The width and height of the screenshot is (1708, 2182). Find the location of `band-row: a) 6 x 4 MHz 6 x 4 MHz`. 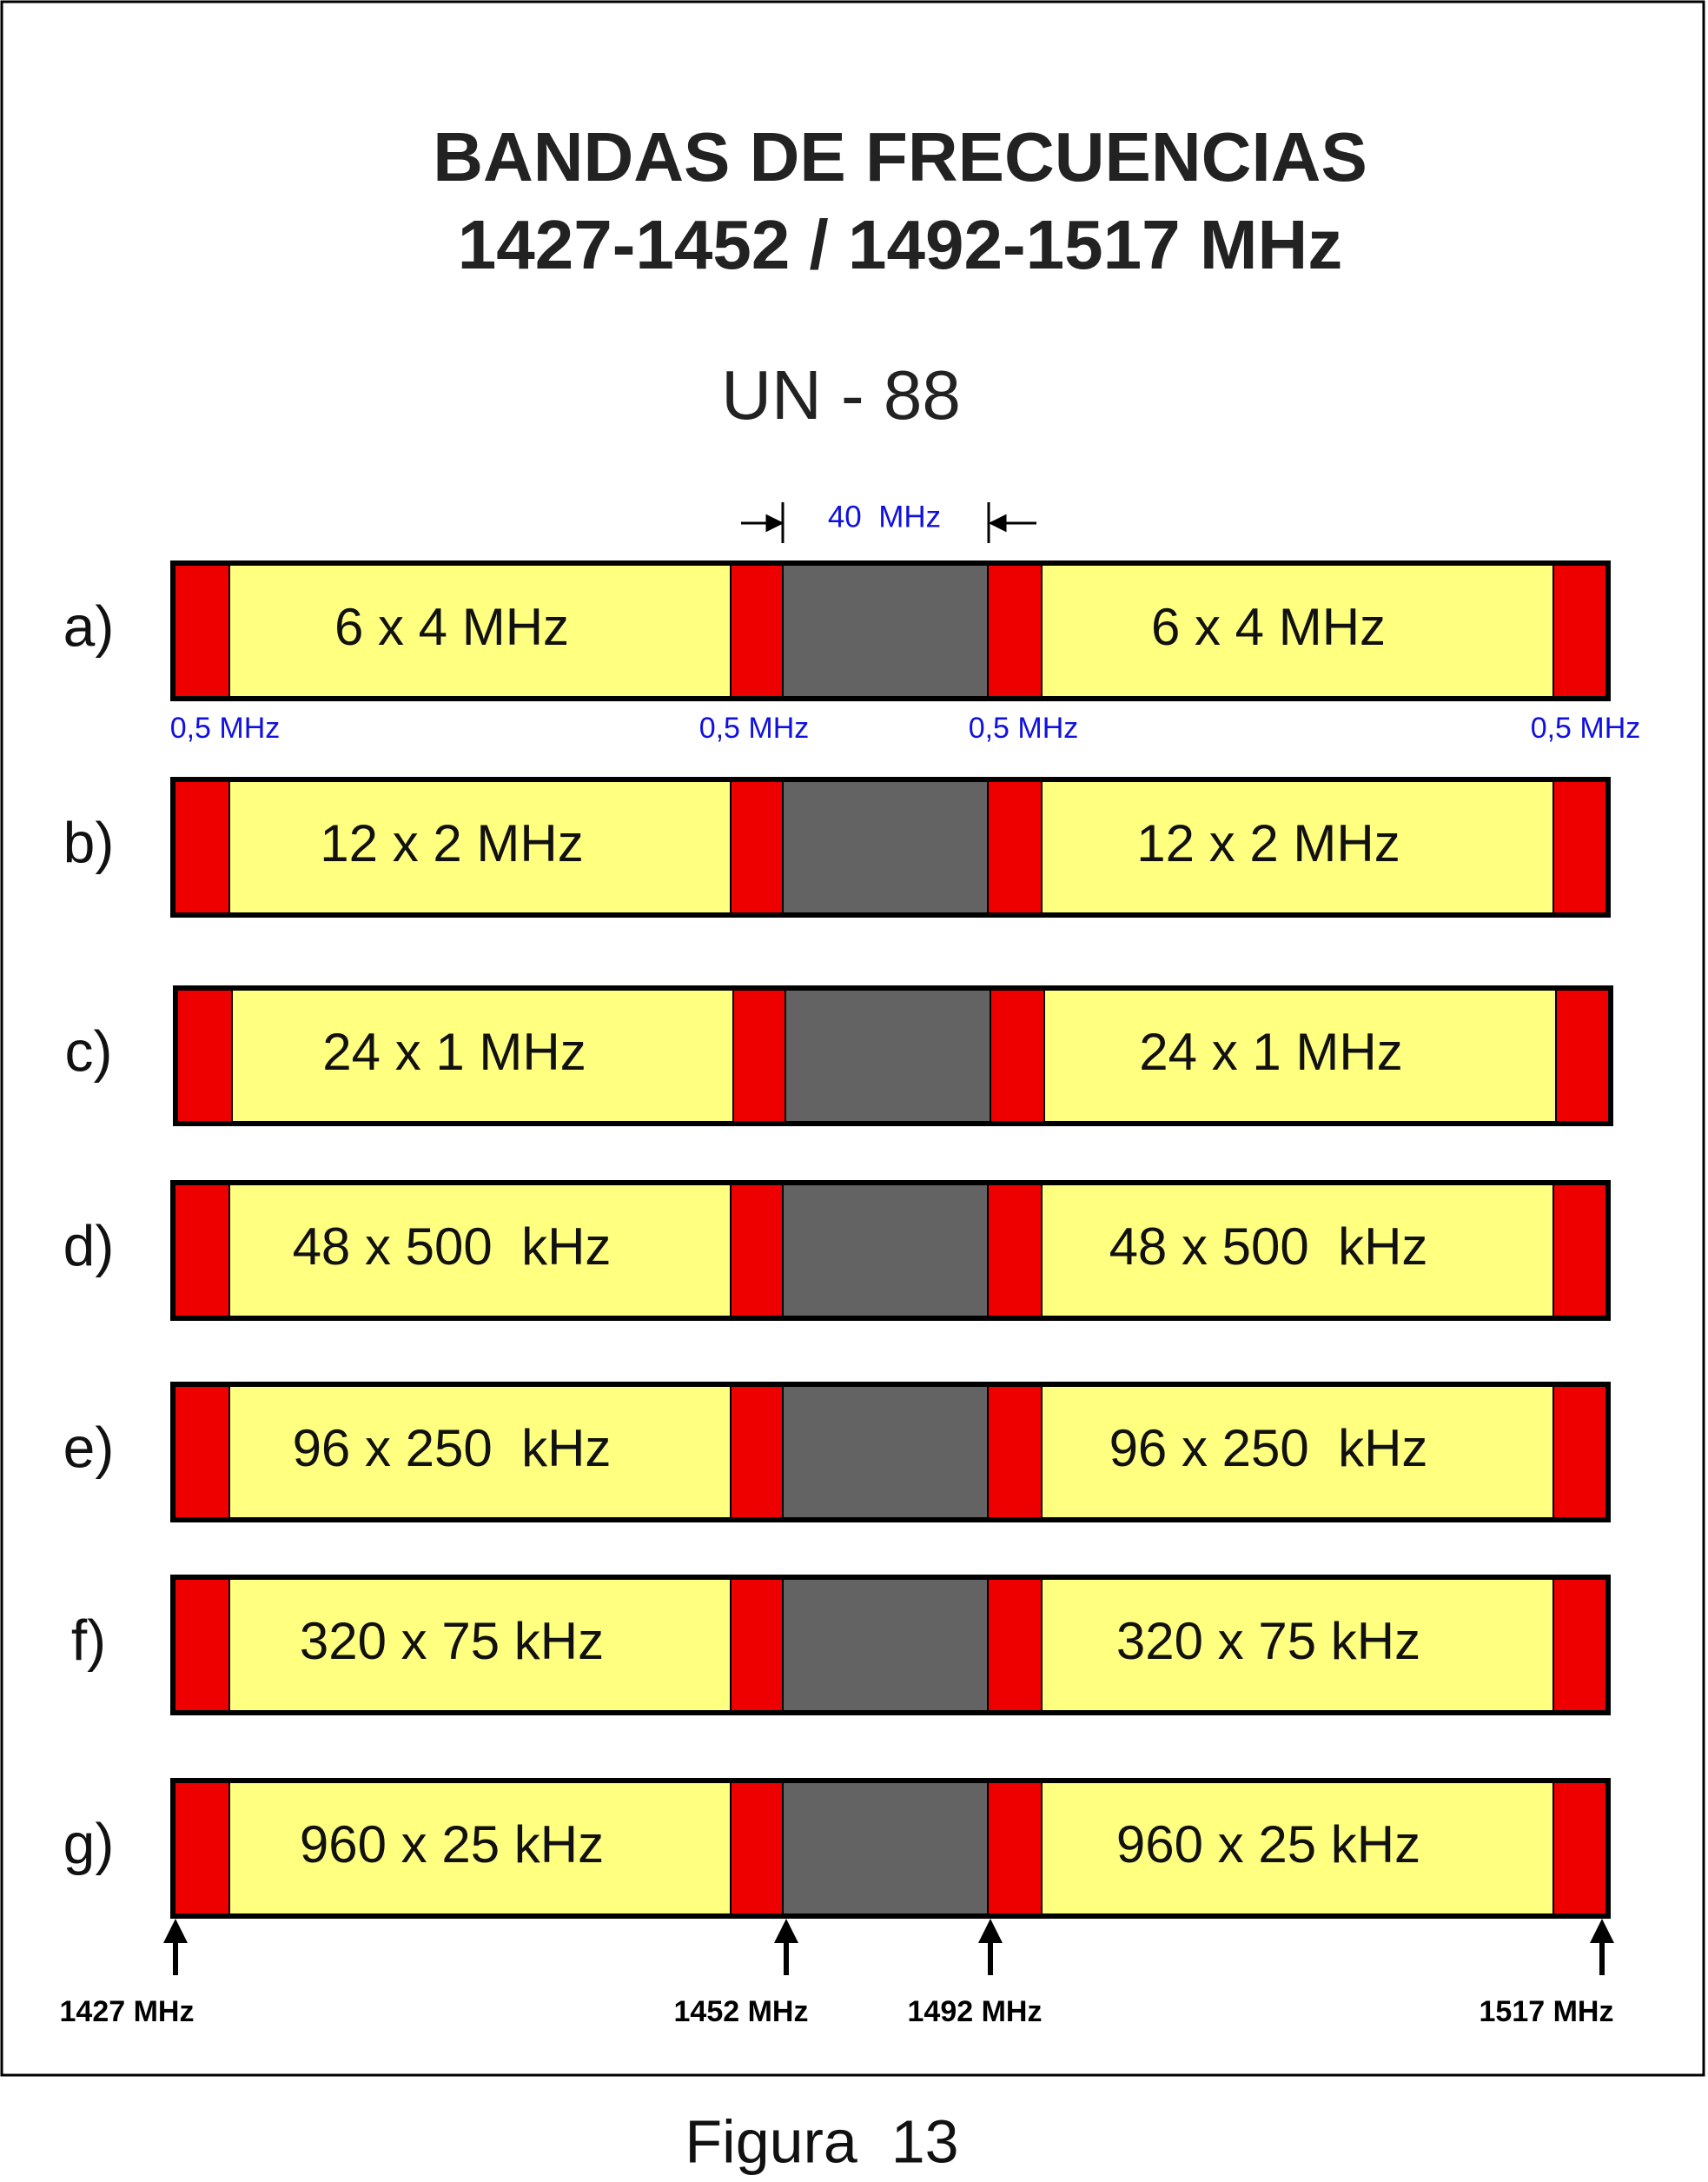

band-row: a) 6 x 4 MHz 6 x 4 MHz is located at coordinates (837, 631).